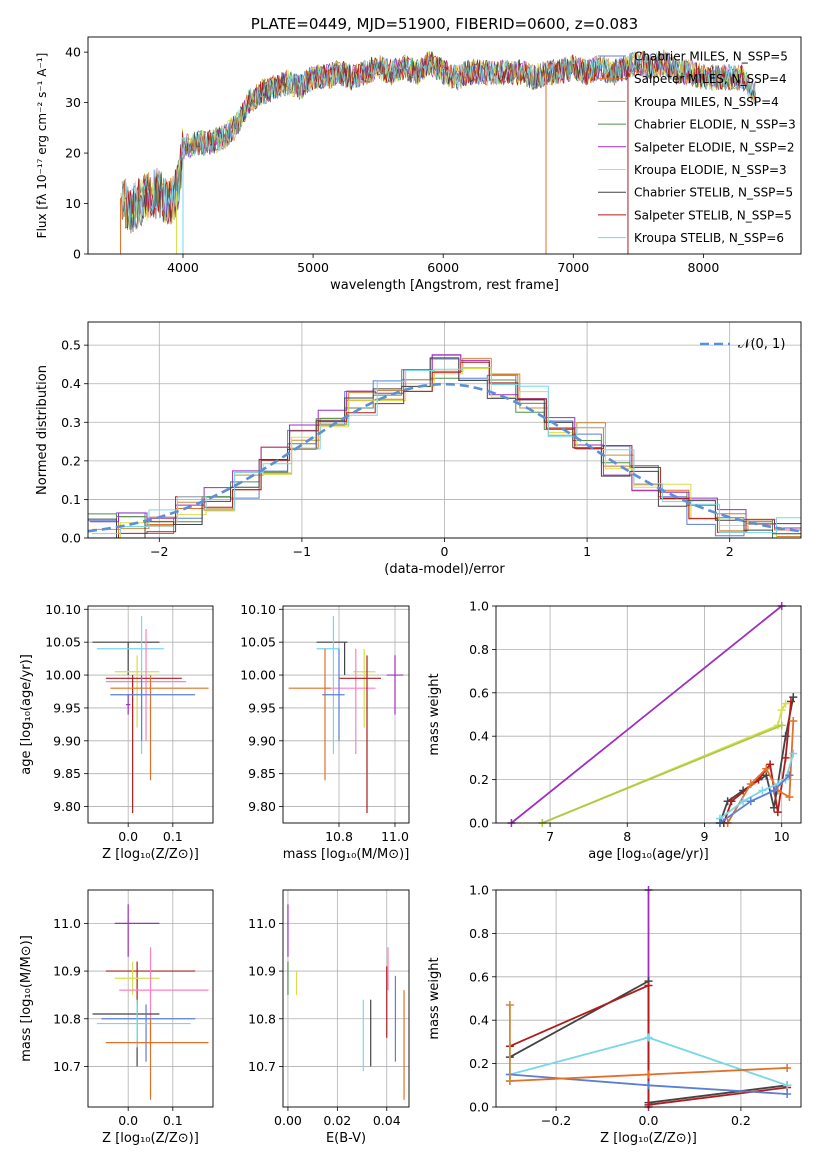  Describe the element at coordinates (705, 836) in the screenshot. I see `x-tick-label: 9` at that location.